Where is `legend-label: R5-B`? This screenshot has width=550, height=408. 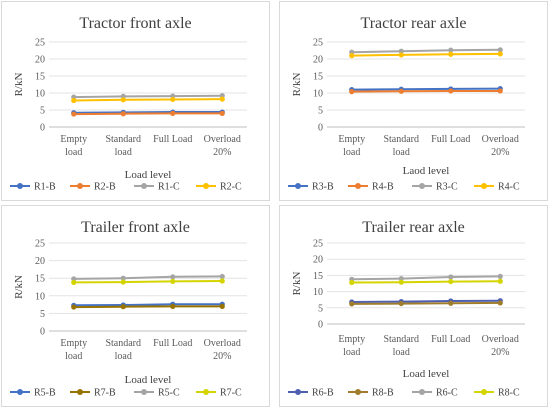
legend-label: R5-B is located at coordinates (45, 393).